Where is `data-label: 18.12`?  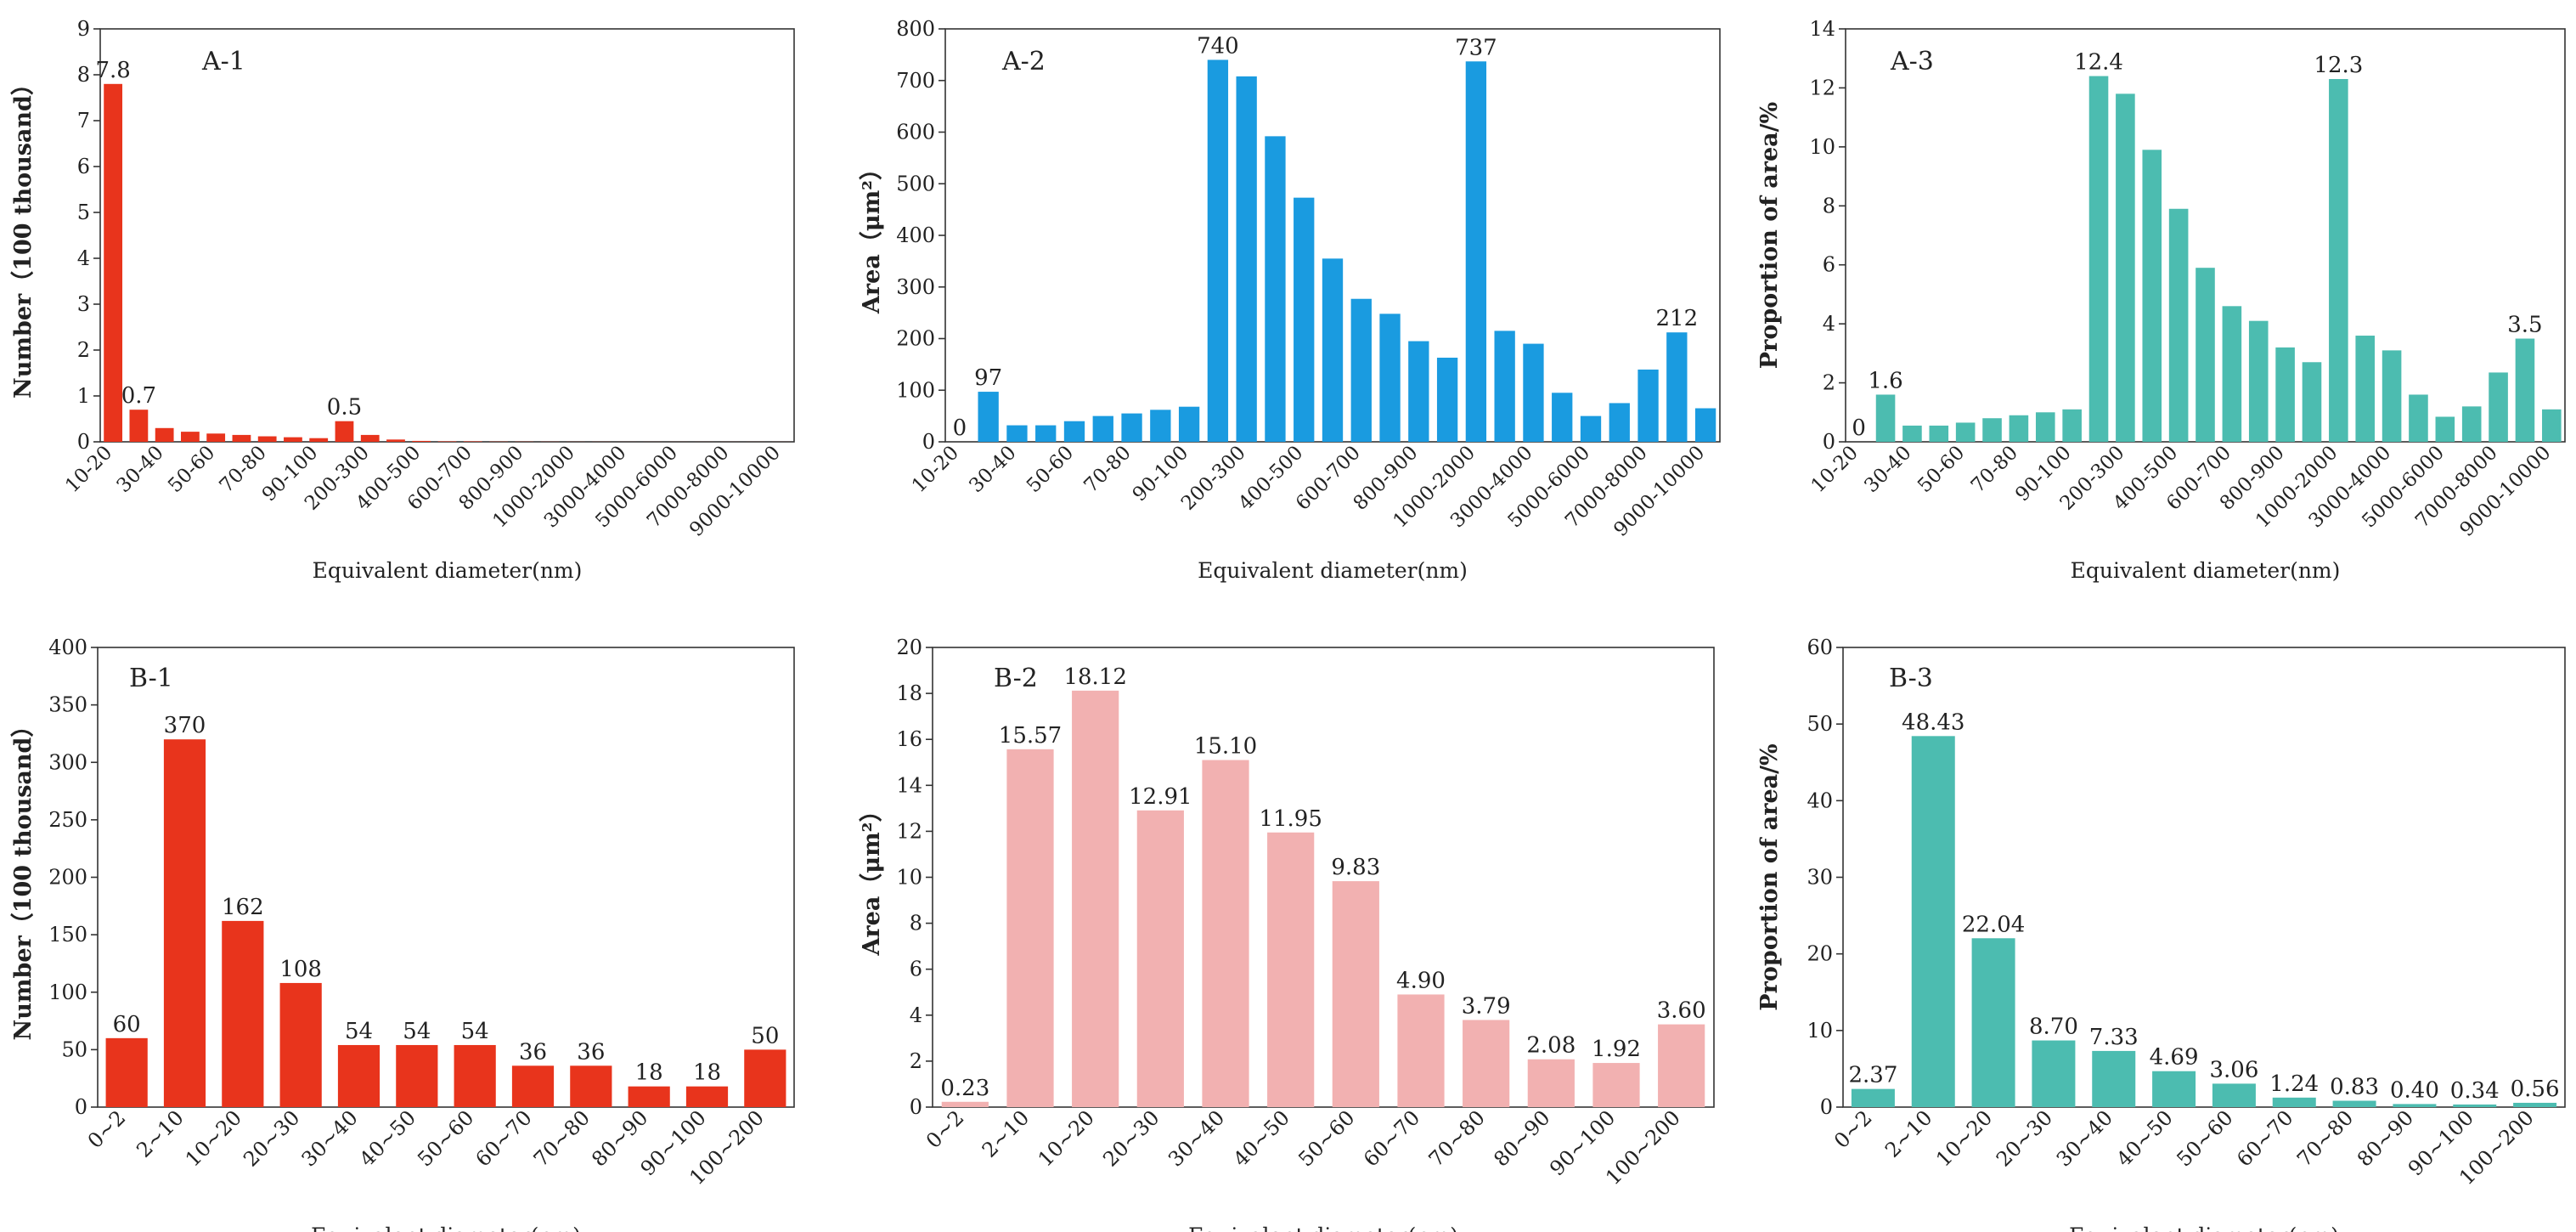 data-label: 18.12 is located at coordinates (1094, 677).